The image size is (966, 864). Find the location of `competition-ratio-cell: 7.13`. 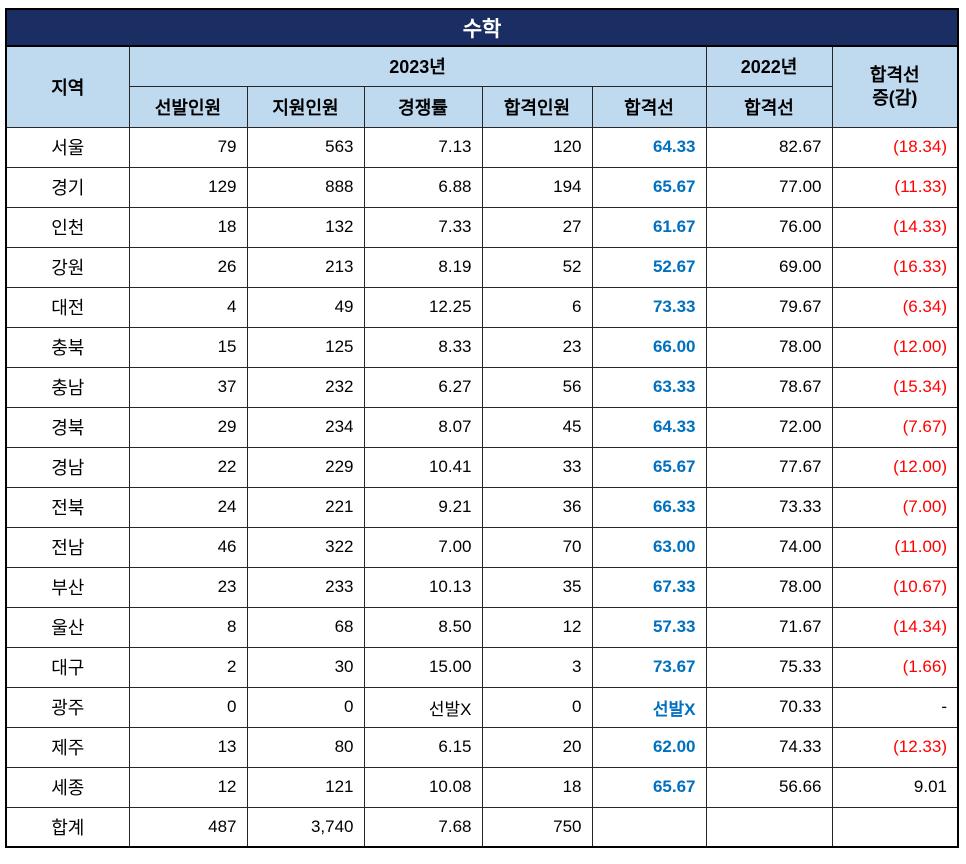

competition-ratio-cell: 7.13 is located at coordinates (423, 147).